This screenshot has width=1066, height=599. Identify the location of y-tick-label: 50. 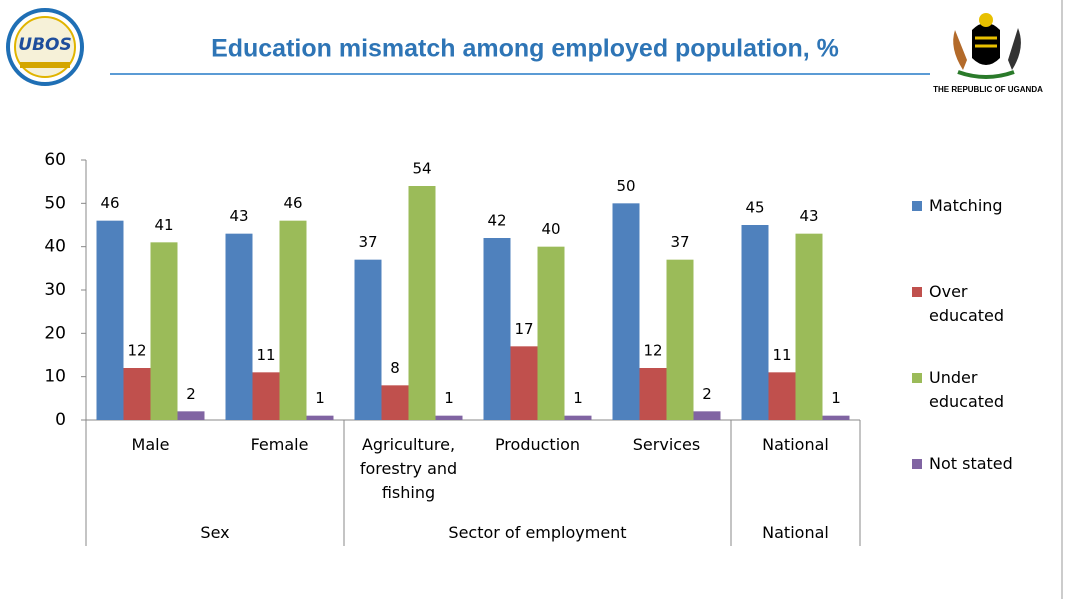
(55, 203).